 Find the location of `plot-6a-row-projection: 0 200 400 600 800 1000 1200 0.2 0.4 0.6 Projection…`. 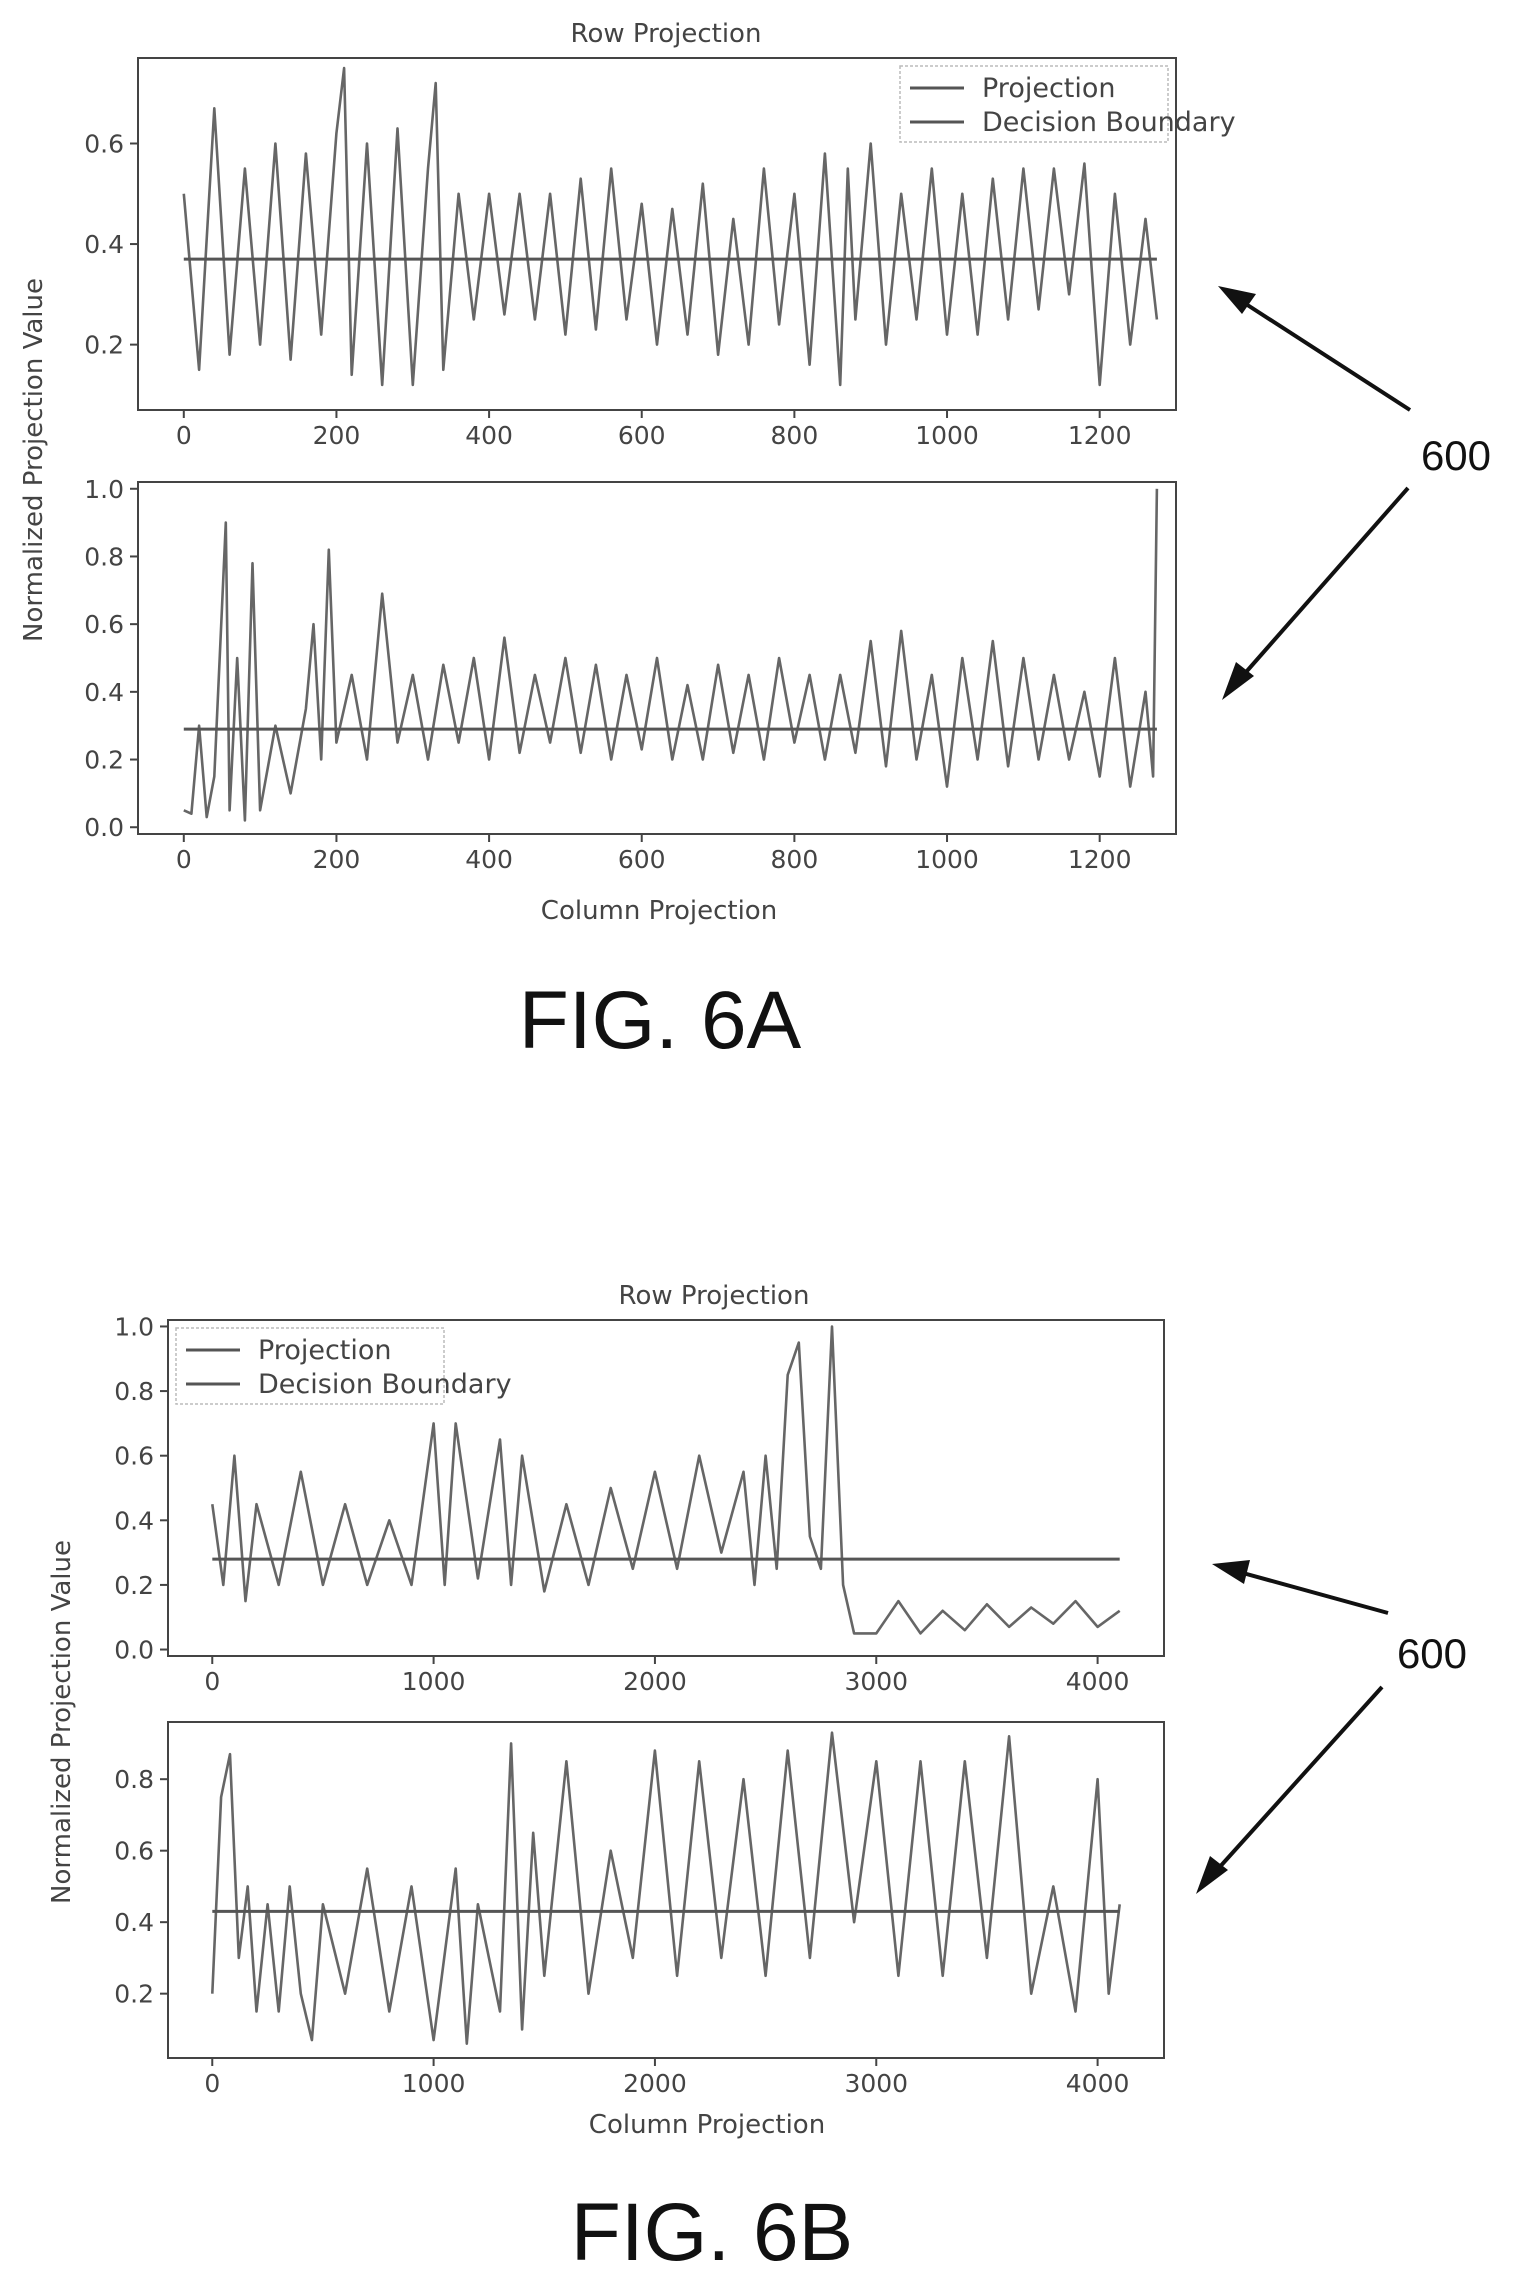

plot-6a-row-projection: 0 200 400 600 800 1000 1200 0.2 0.4 0.6 Projection… is located at coordinates (660, 253).